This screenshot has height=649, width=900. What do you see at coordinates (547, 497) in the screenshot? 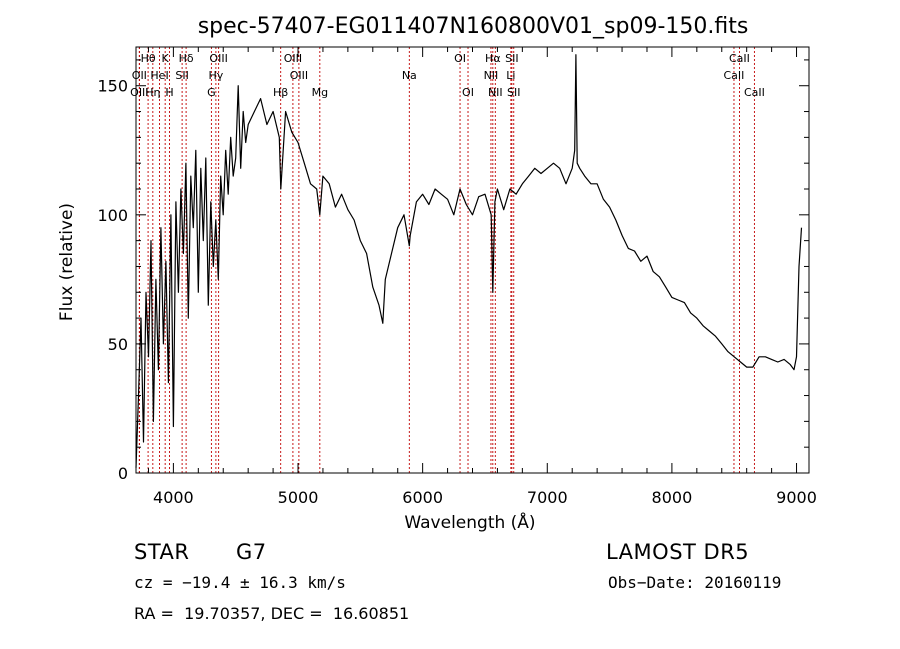
I see `x-tick-label: 7000` at bounding box center [547, 497].